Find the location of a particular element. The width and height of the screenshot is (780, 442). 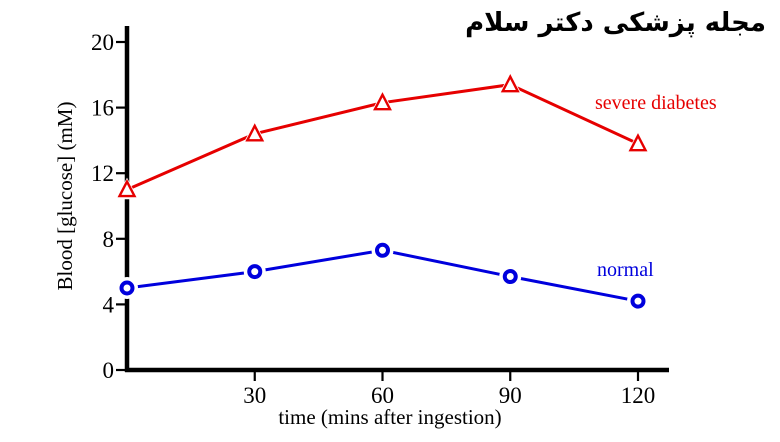

x-tick-label: 60 is located at coordinates (382, 395).